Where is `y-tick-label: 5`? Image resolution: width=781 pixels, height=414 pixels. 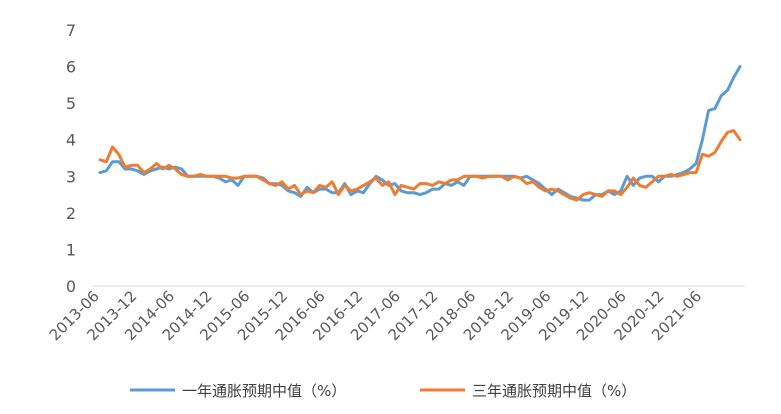
y-tick-label: 5 is located at coordinates (71, 103).